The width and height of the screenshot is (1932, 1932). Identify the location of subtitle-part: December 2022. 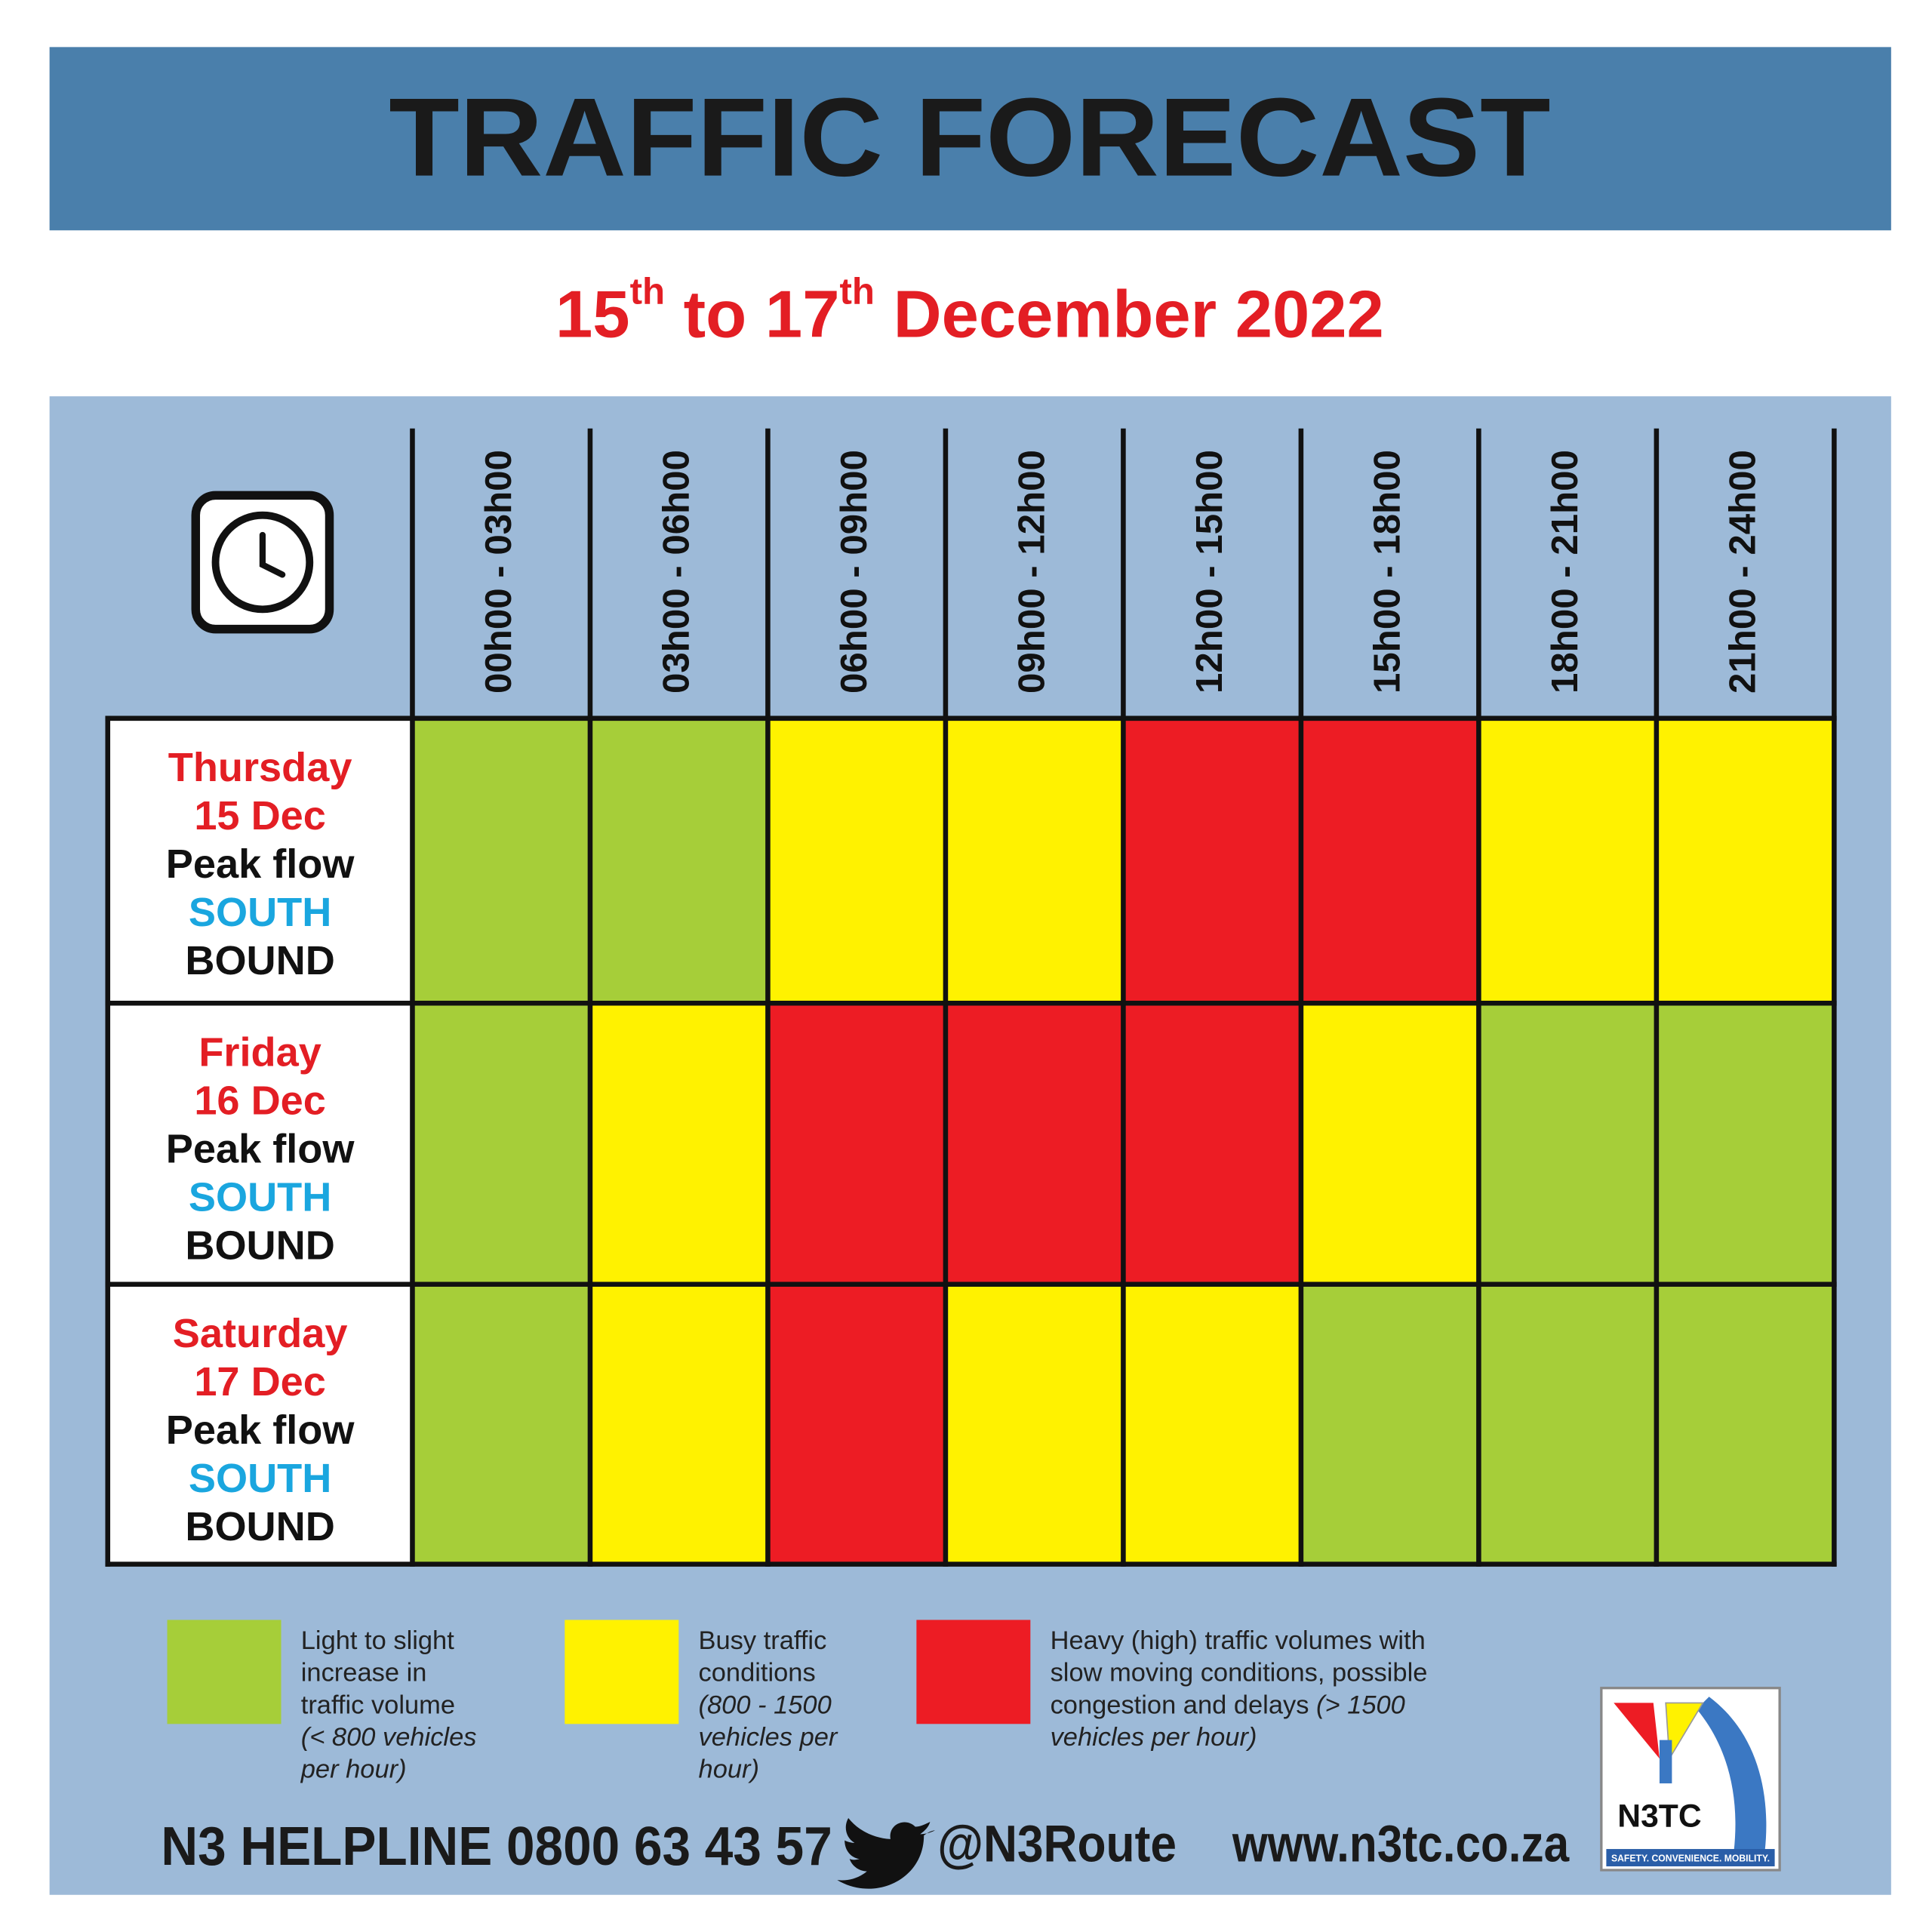
(1129, 314).